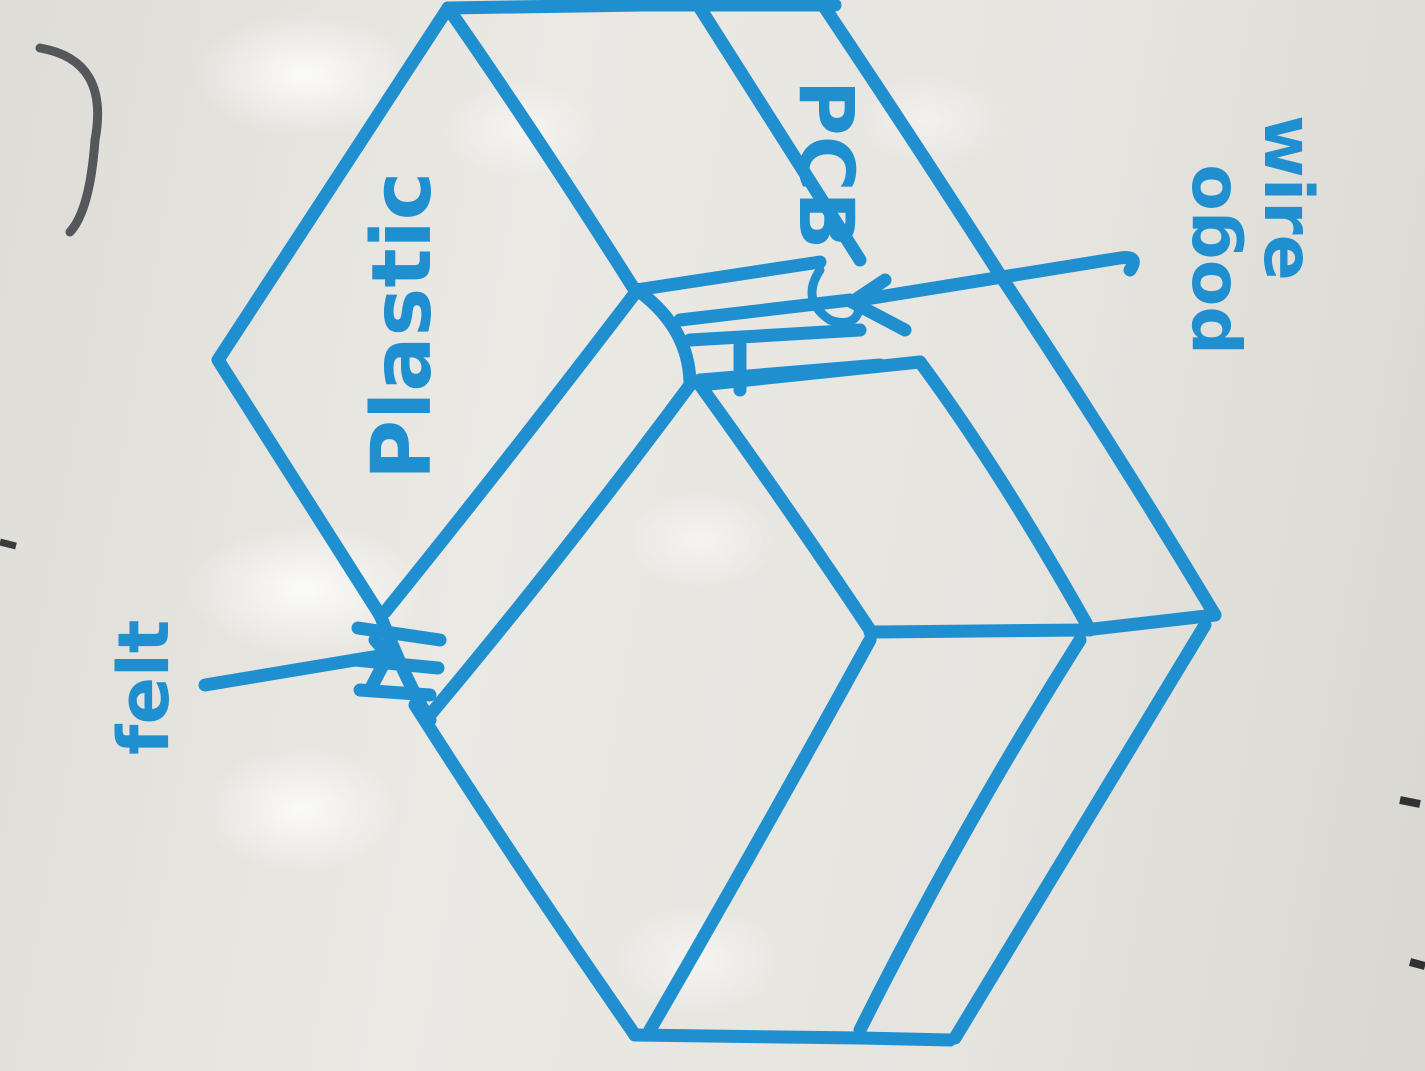 This screenshot has width=1425, height=1071. What do you see at coordinates (641, 7) in the screenshot?
I see `pcb-layer-top-edge` at bounding box center [641, 7].